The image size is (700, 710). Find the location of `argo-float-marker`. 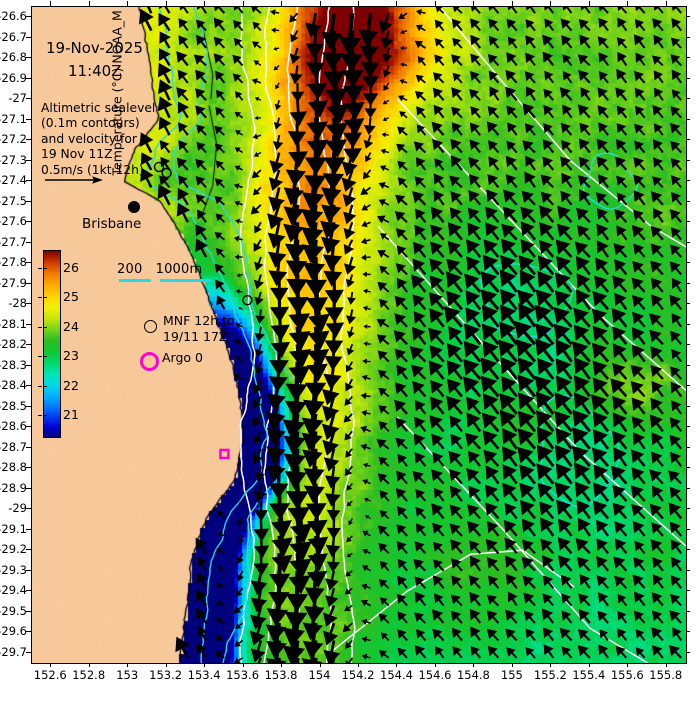

argo-float-marker is located at coordinates (224, 454).